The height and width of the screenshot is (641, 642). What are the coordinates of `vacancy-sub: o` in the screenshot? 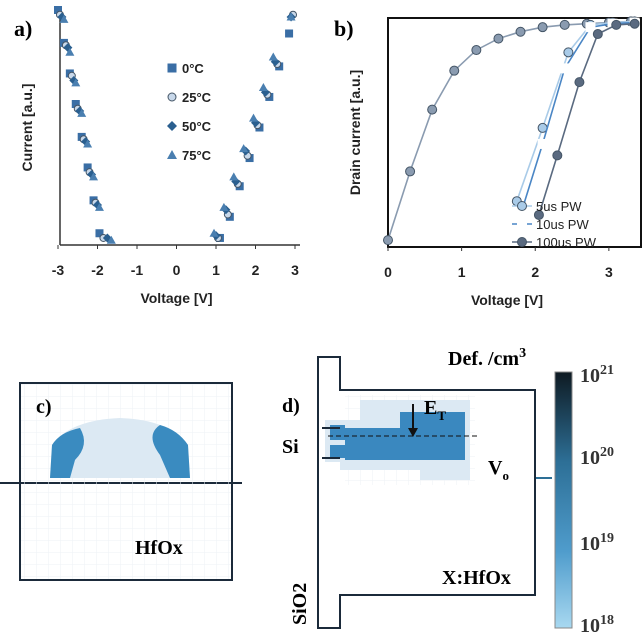 It's located at (505, 475).